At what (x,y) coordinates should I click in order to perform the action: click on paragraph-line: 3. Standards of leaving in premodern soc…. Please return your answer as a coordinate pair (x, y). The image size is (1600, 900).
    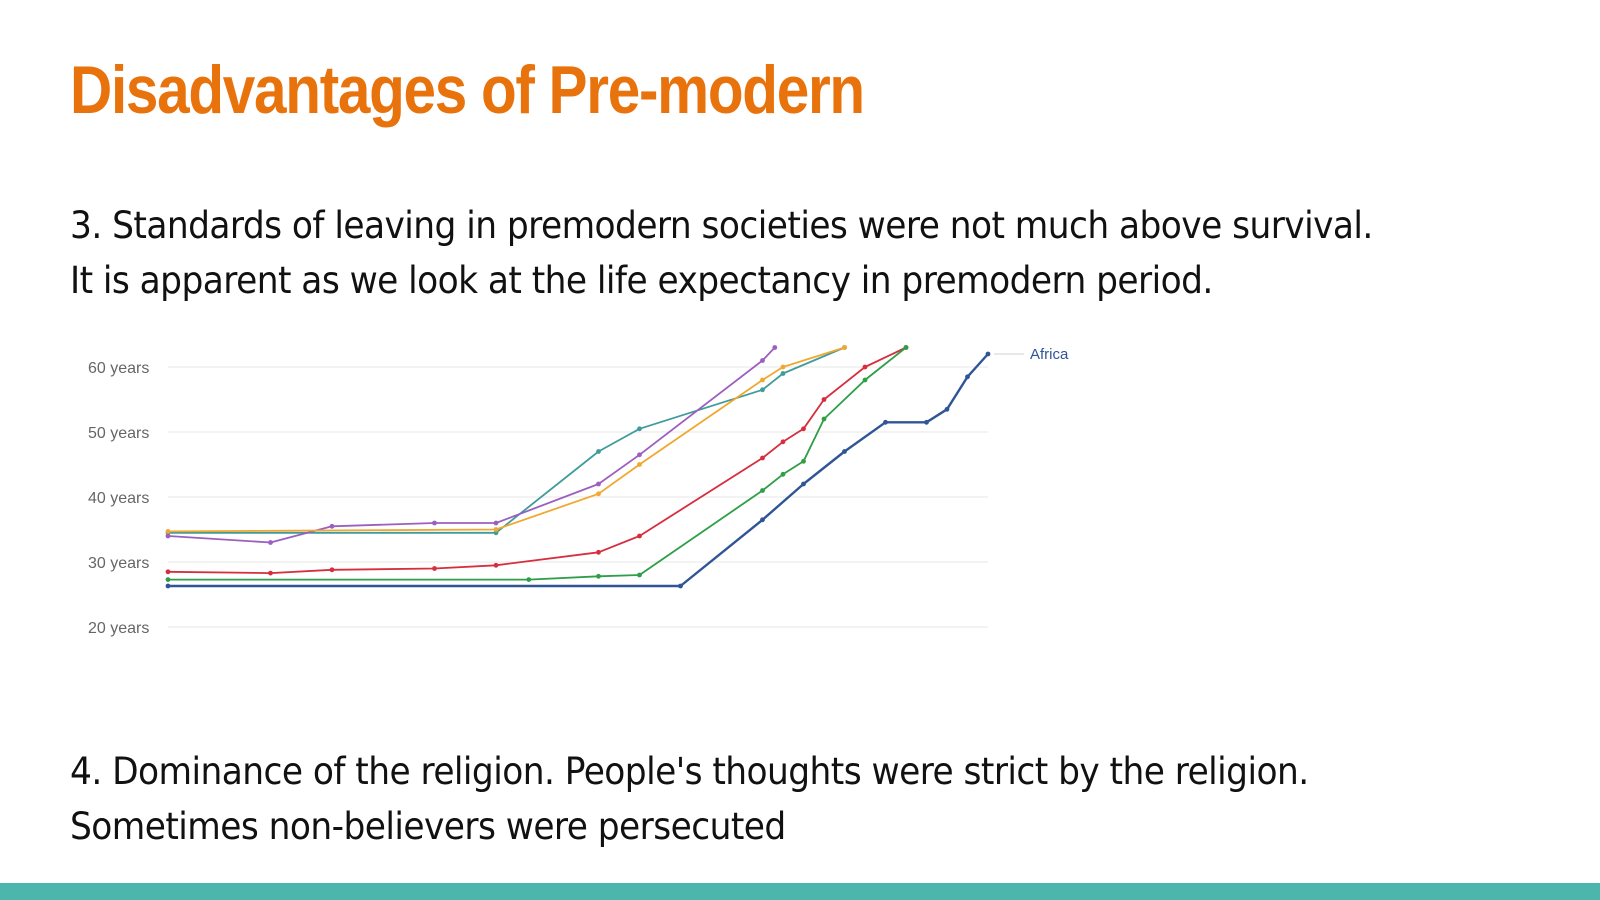
    Looking at the image, I should click on (721, 225).